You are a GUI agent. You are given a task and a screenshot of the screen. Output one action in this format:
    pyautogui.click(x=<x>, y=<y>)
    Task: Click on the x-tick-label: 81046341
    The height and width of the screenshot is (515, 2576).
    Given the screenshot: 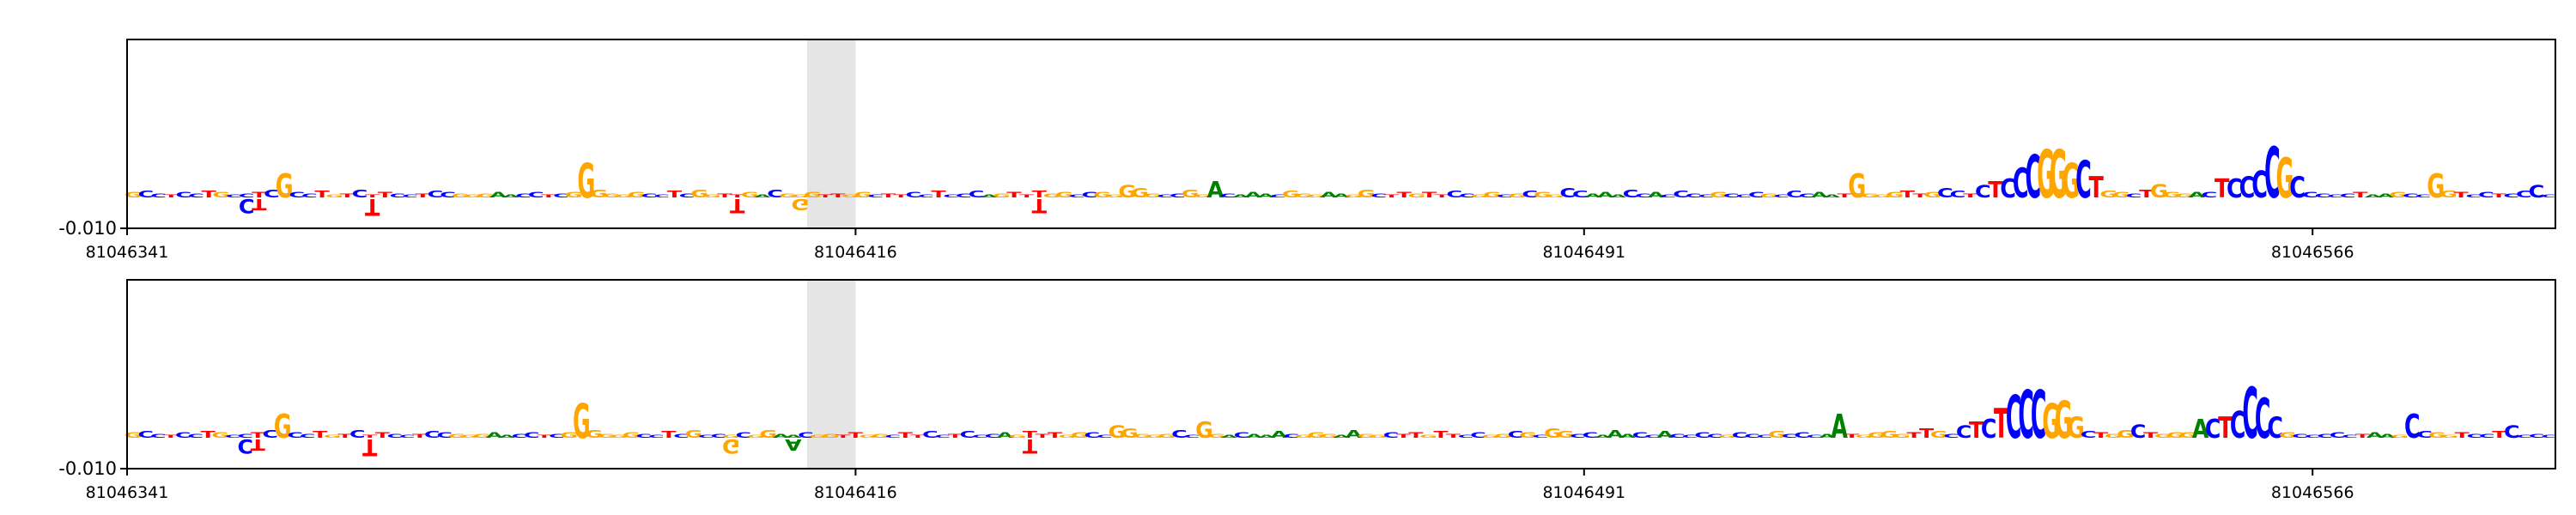 What is the action you would take?
    pyautogui.click(x=128, y=252)
    